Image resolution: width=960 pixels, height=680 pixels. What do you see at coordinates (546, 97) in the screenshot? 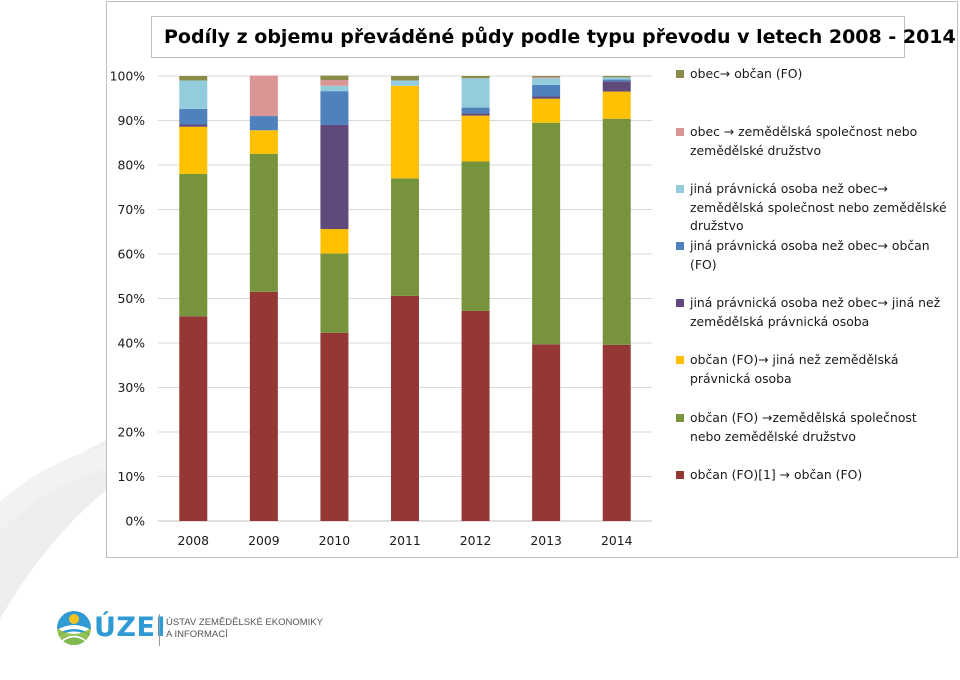
I see `bar-segment-jina_jina-2013` at bounding box center [546, 97].